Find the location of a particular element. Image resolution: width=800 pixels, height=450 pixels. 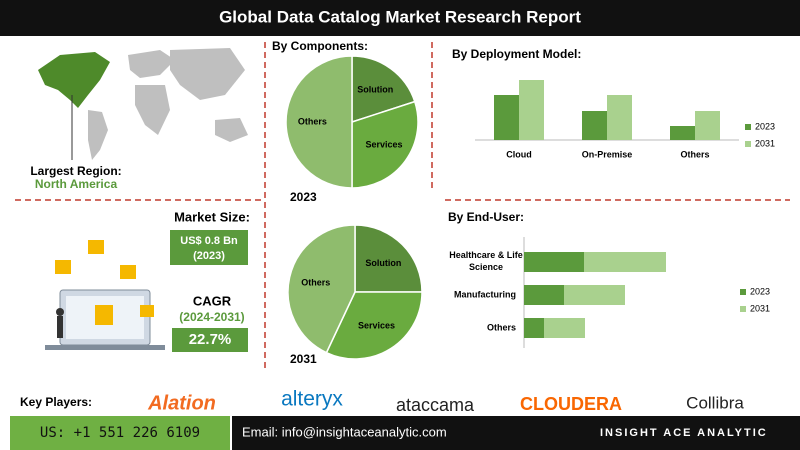

chart-title: By End-User: is located at coordinates (486, 217).